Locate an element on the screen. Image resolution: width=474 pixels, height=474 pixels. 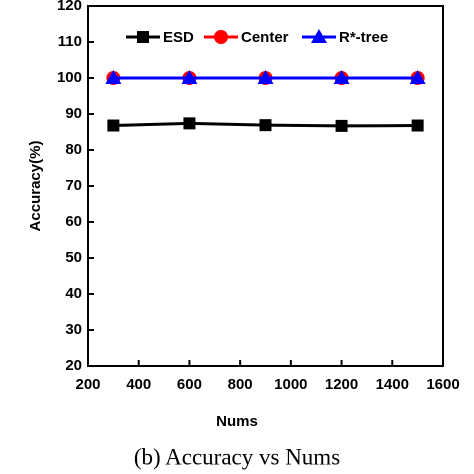
y-tick-label: 60 is located at coordinates (73, 221).